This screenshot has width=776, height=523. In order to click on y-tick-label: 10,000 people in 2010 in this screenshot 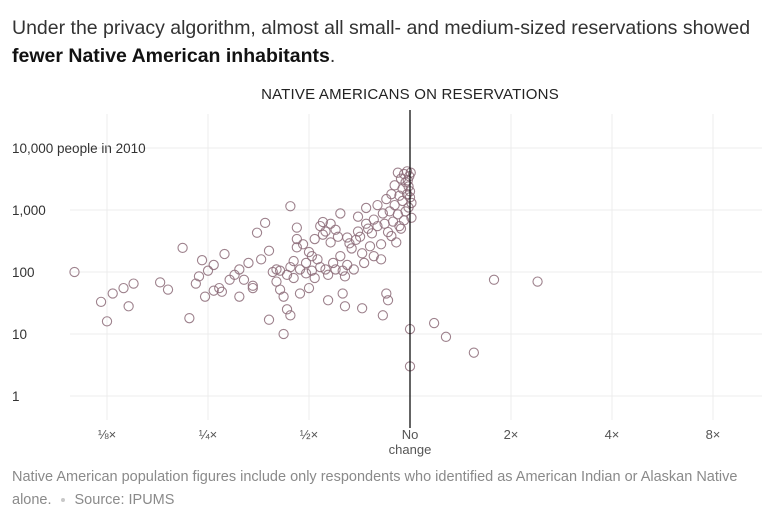, I will do `click(79, 148)`.